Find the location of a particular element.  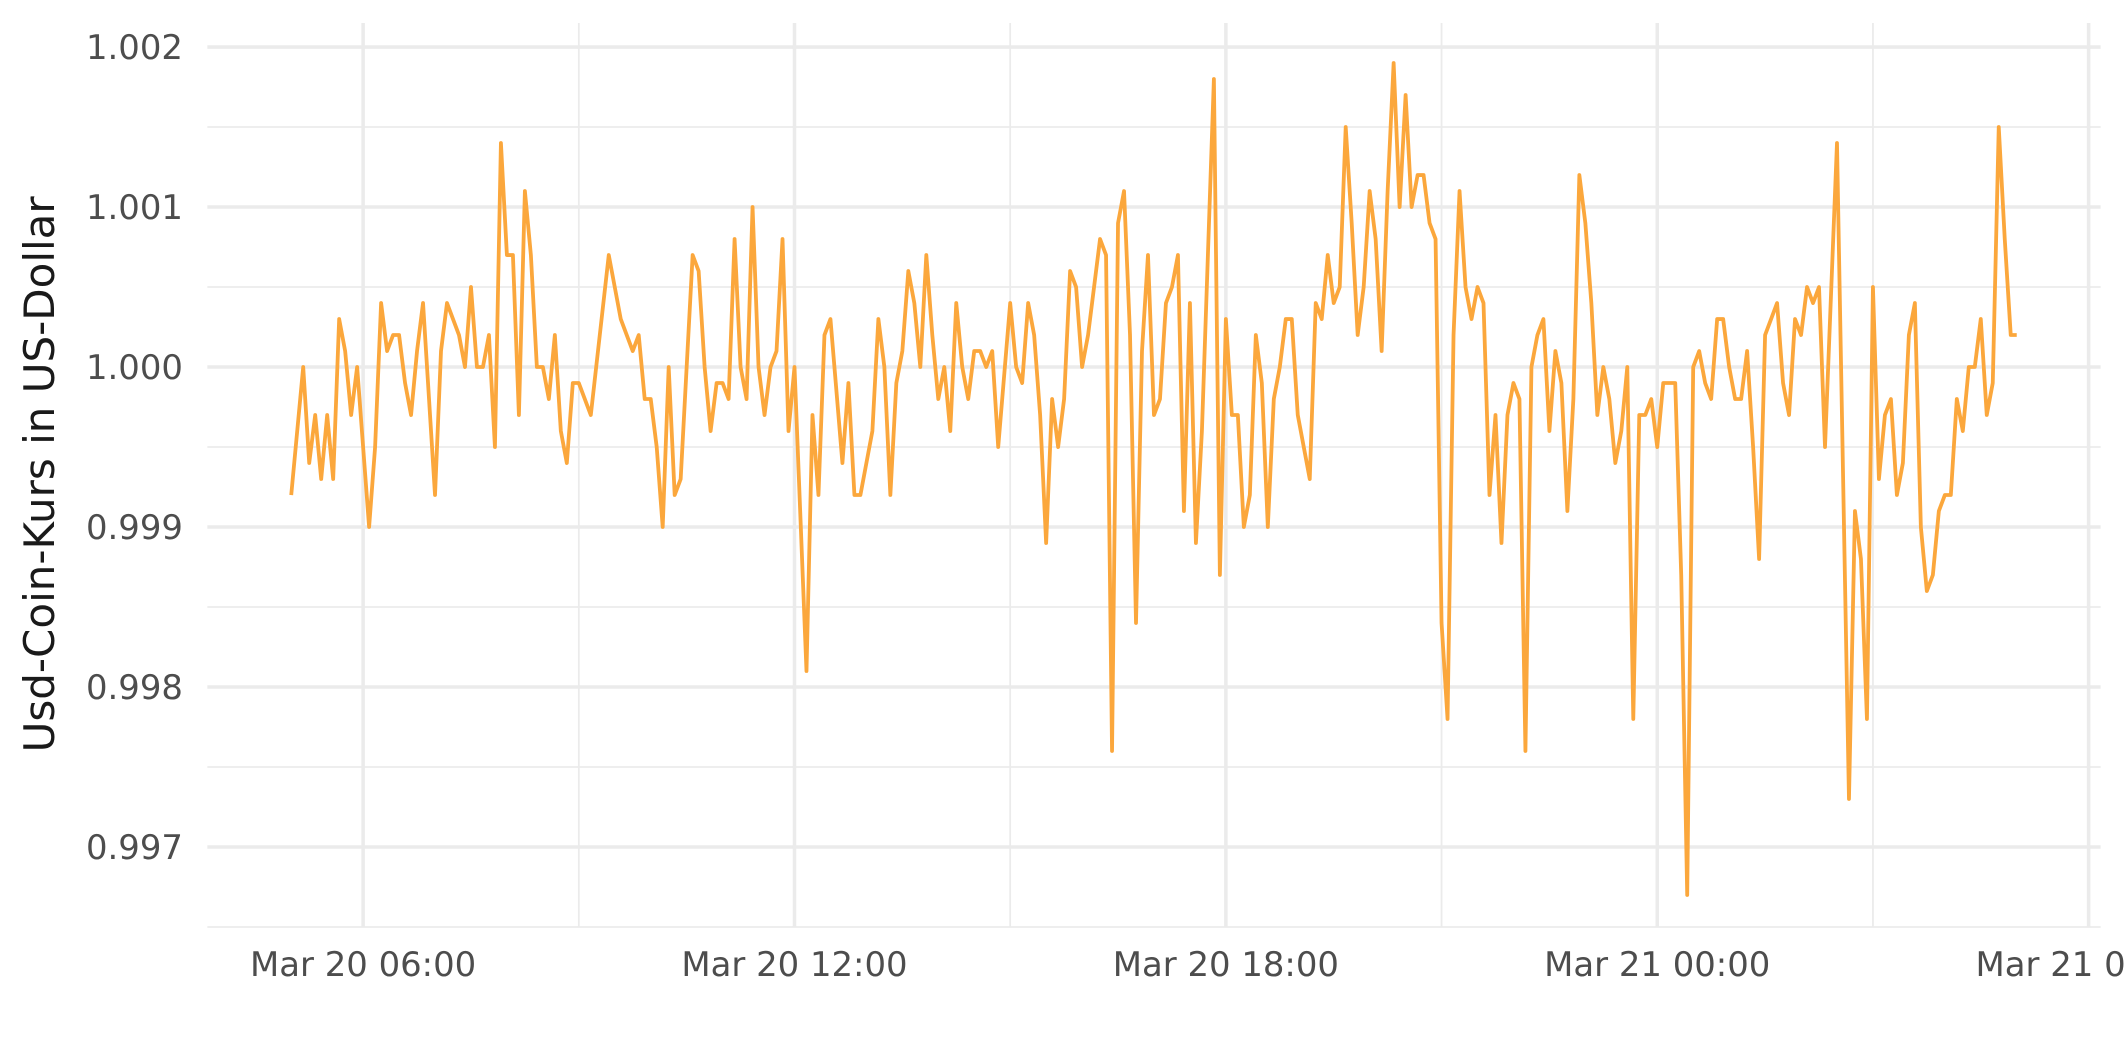

y-tick-label: 0.998 is located at coordinates (134, 687).